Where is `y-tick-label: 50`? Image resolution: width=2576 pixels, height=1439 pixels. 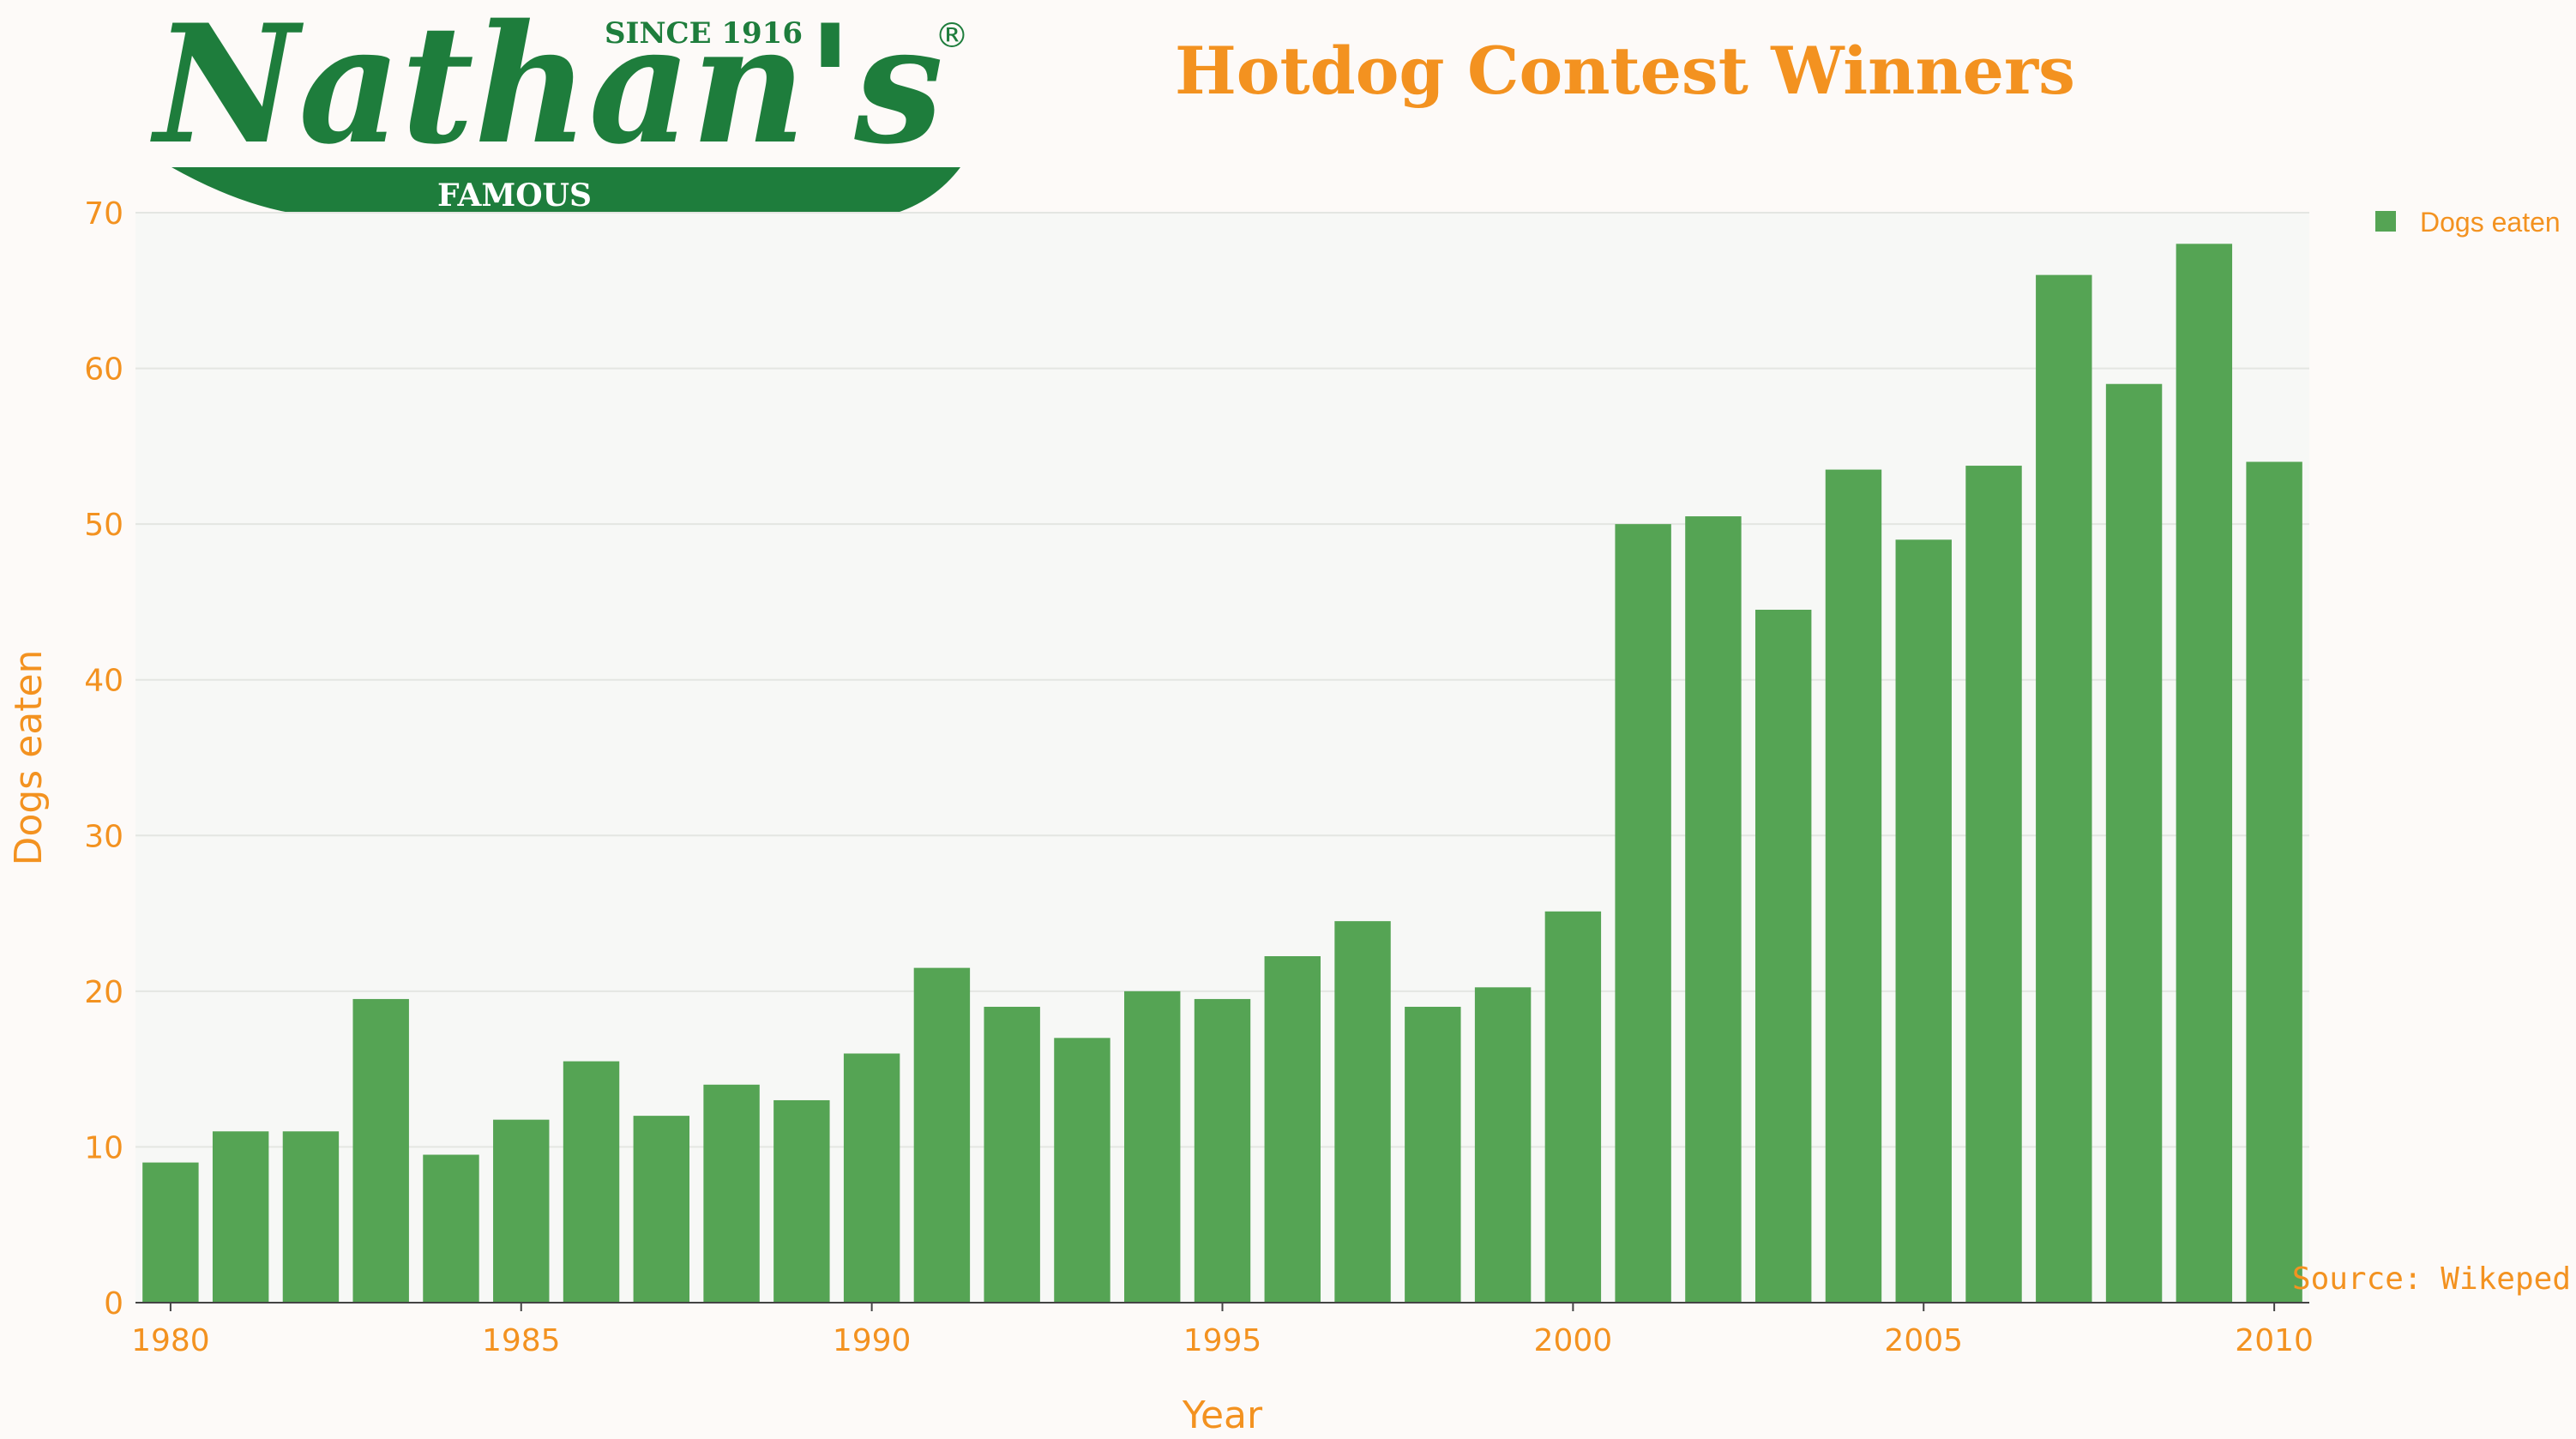 y-tick-label: 50 is located at coordinates (103, 526).